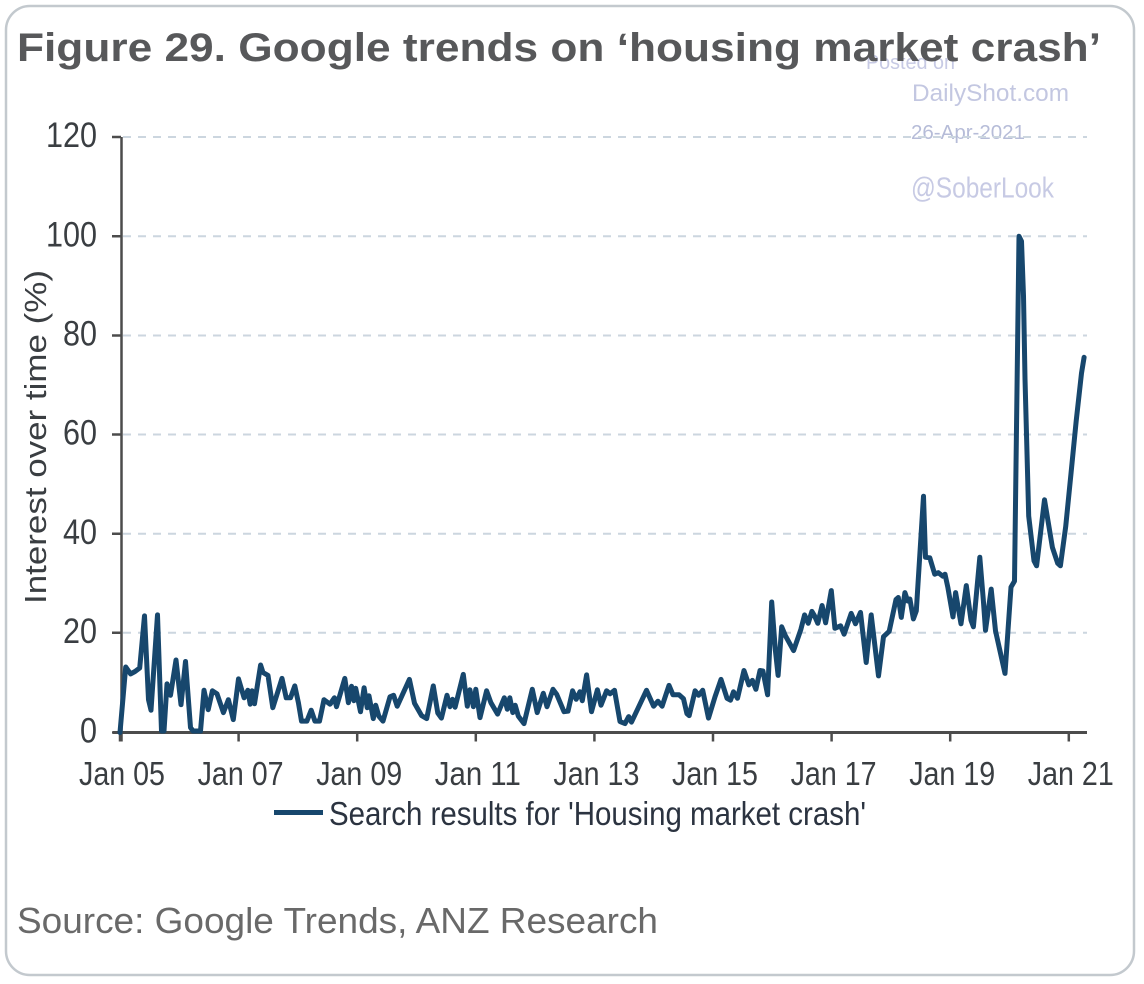 The image size is (1144, 984). What do you see at coordinates (1071, 773) in the screenshot?
I see `svg-text: Jan 21` at bounding box center [1071, 773].